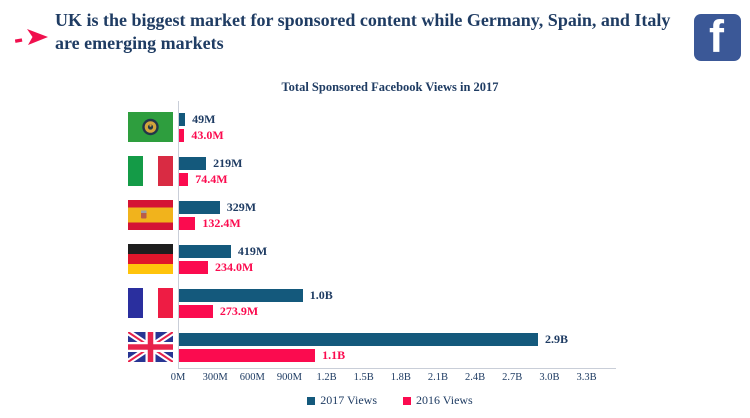  I want to click on bar-2017-france, so click(241, 295).